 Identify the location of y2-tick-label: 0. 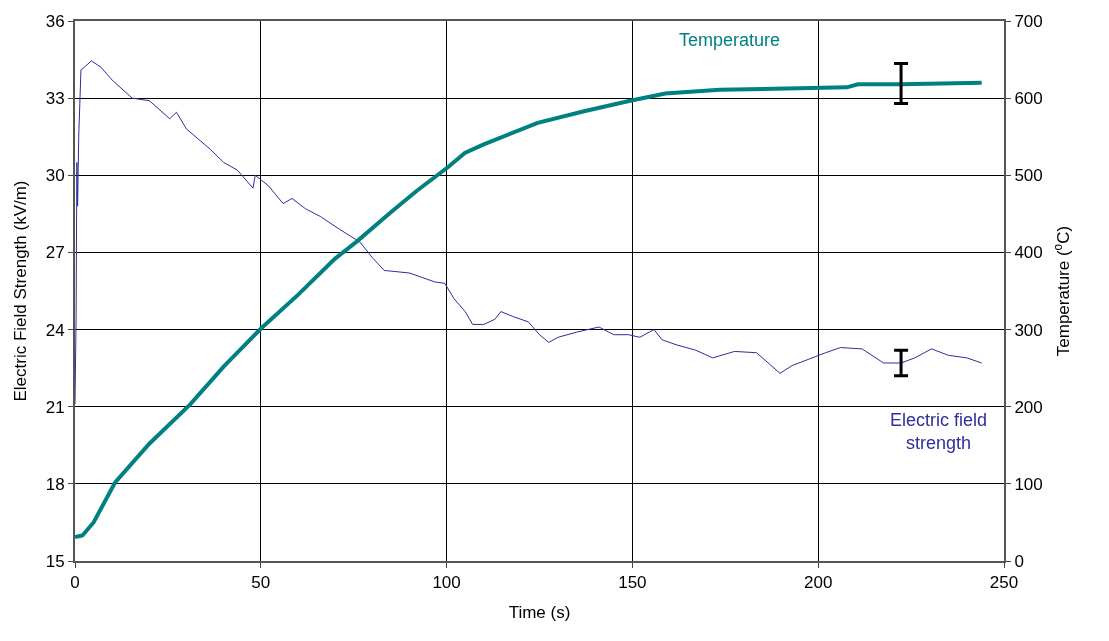
(1019, 561).